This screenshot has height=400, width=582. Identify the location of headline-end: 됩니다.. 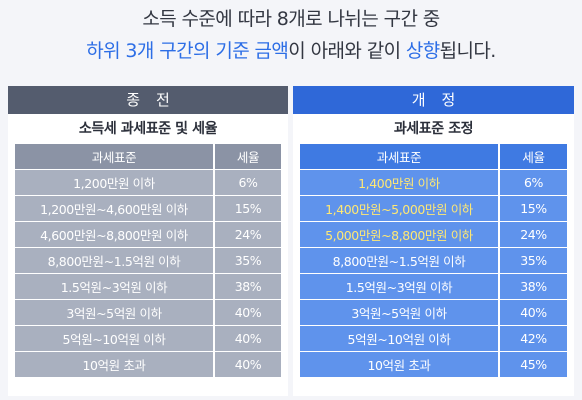
(468, 51).